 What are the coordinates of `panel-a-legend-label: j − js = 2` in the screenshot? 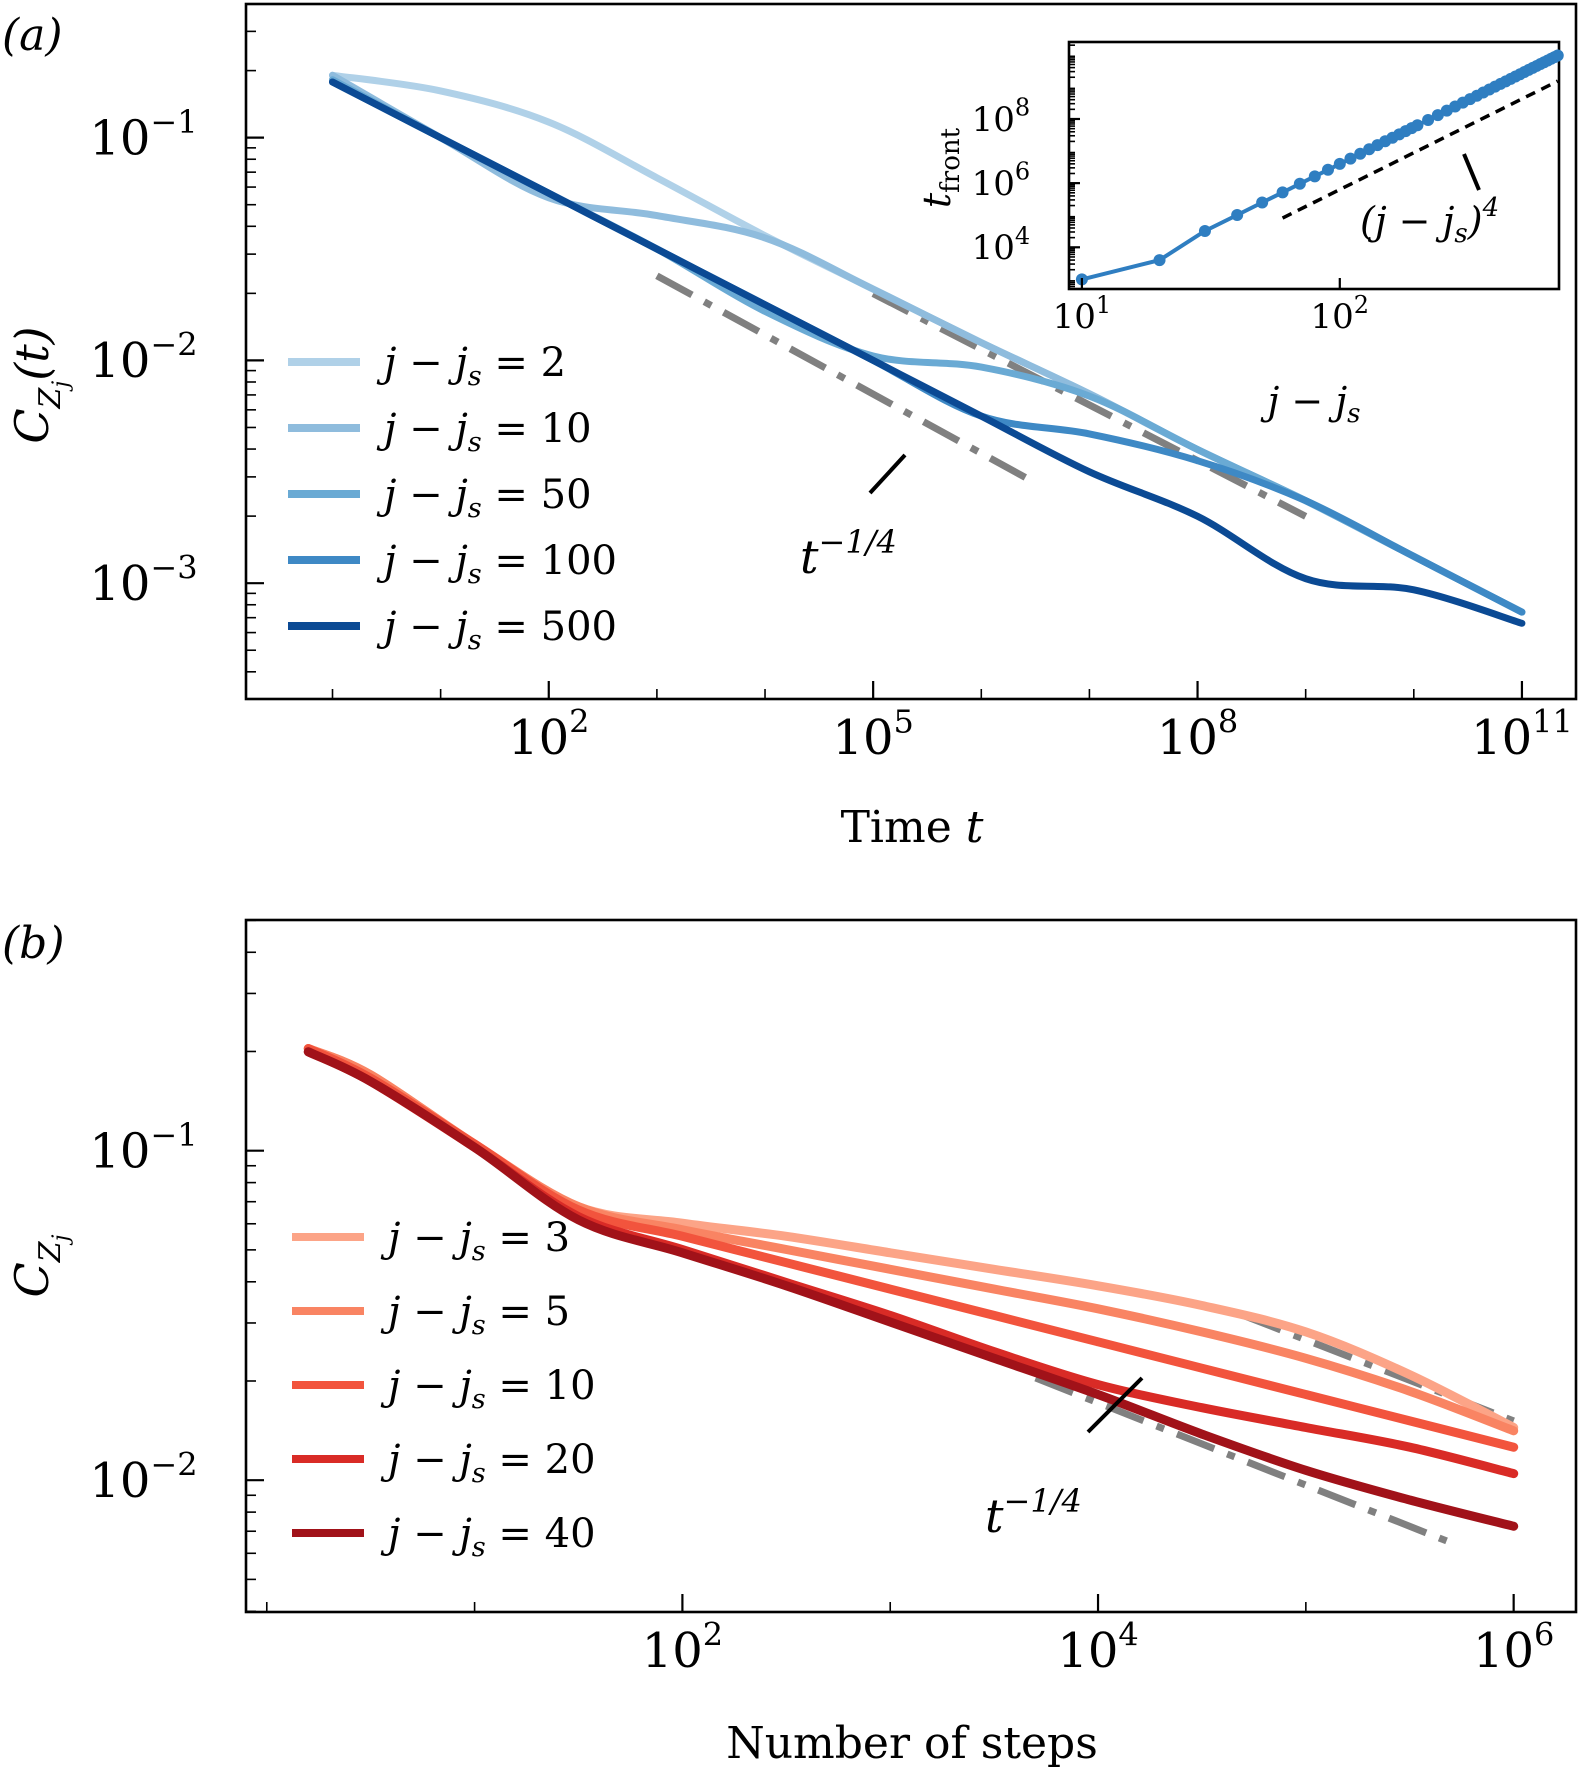 It's located at (471, 366).